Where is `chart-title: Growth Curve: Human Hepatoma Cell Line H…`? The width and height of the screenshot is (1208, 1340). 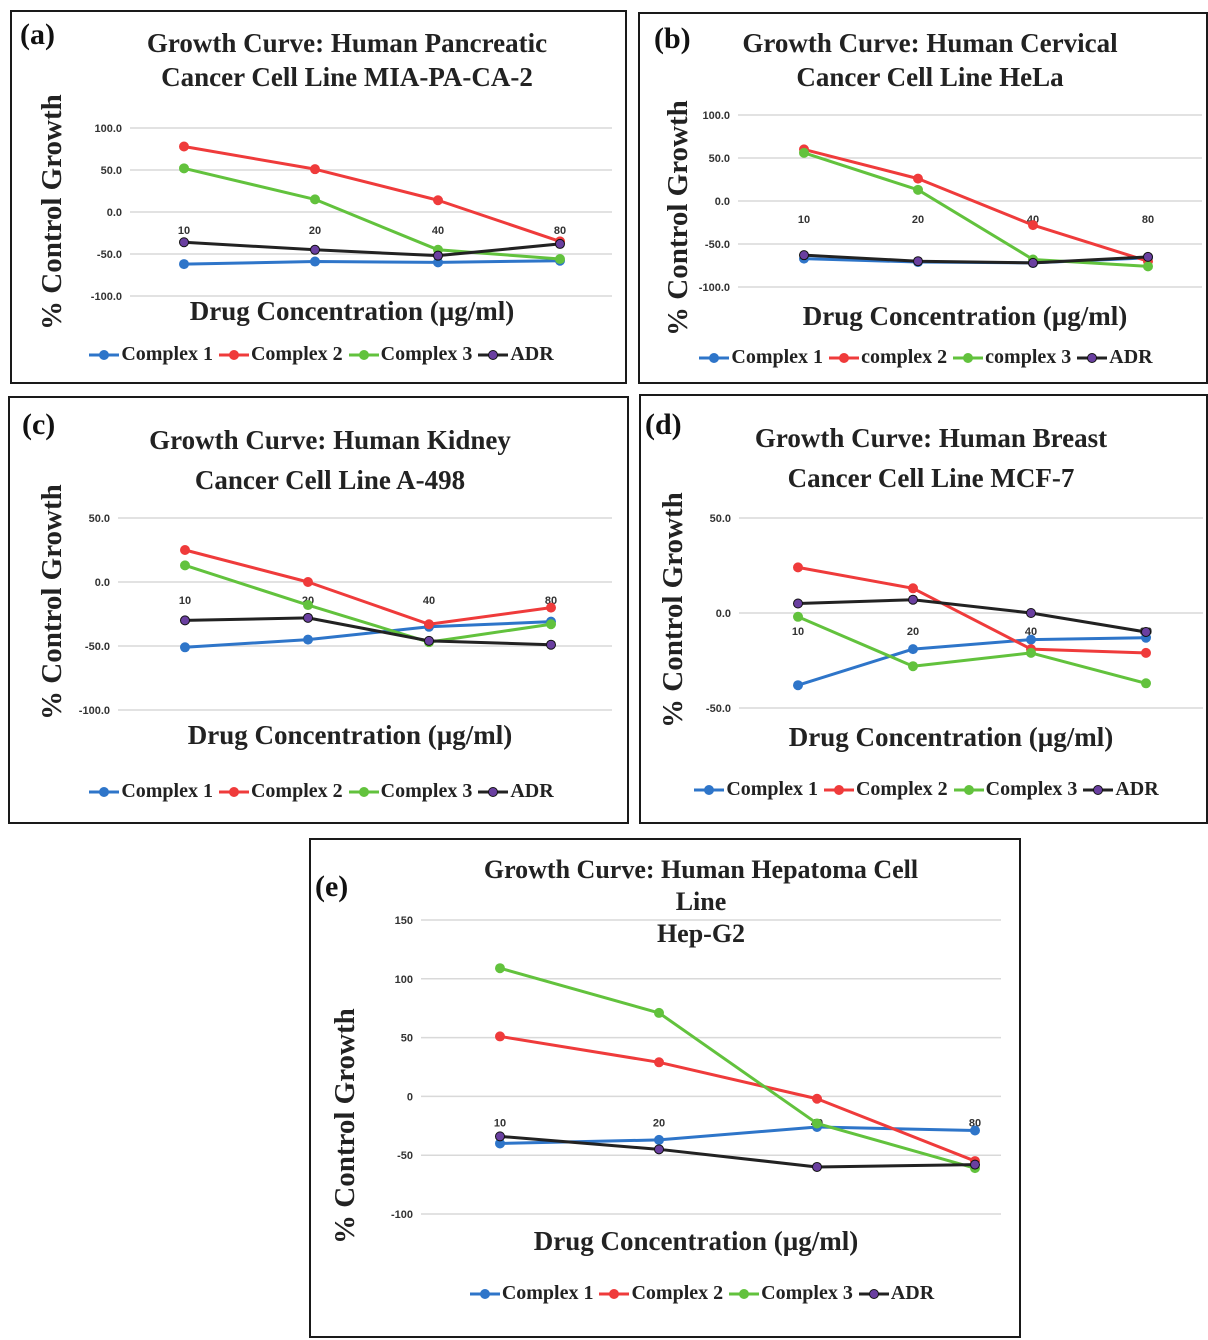
chart-title: Growth Curve: Human Hepatoma Cell Line H… is located at coordinates (701, 902).